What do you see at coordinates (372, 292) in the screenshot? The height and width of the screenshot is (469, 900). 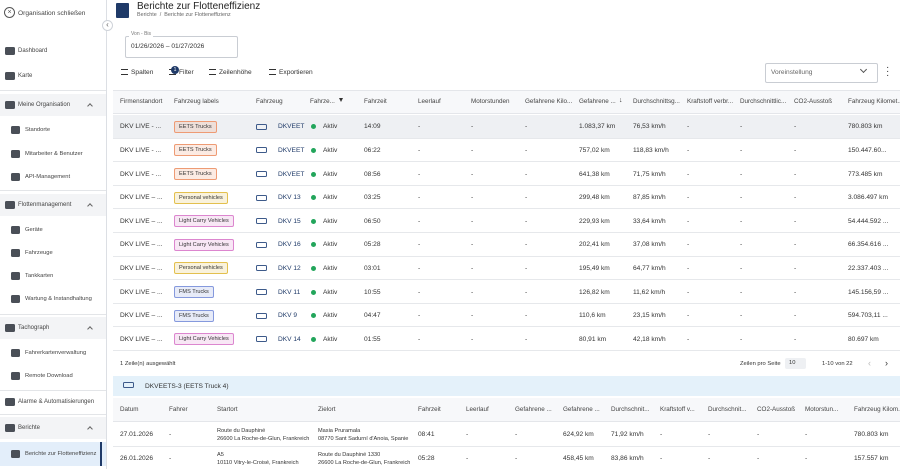 I see `cell: 10:55` at bounding box center [372, 292].